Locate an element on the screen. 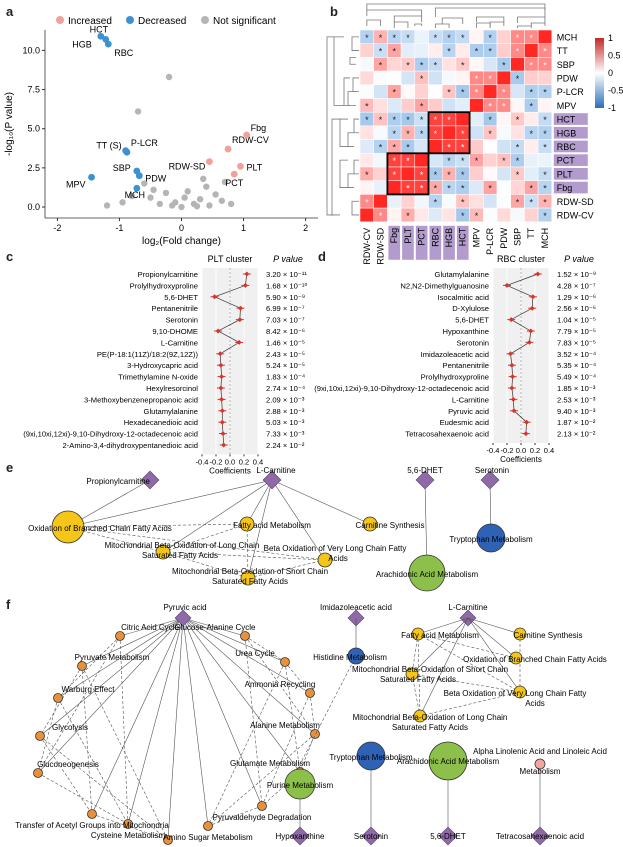  metabolite-label: Eudesmic acid is located at coordinates (464, 422).